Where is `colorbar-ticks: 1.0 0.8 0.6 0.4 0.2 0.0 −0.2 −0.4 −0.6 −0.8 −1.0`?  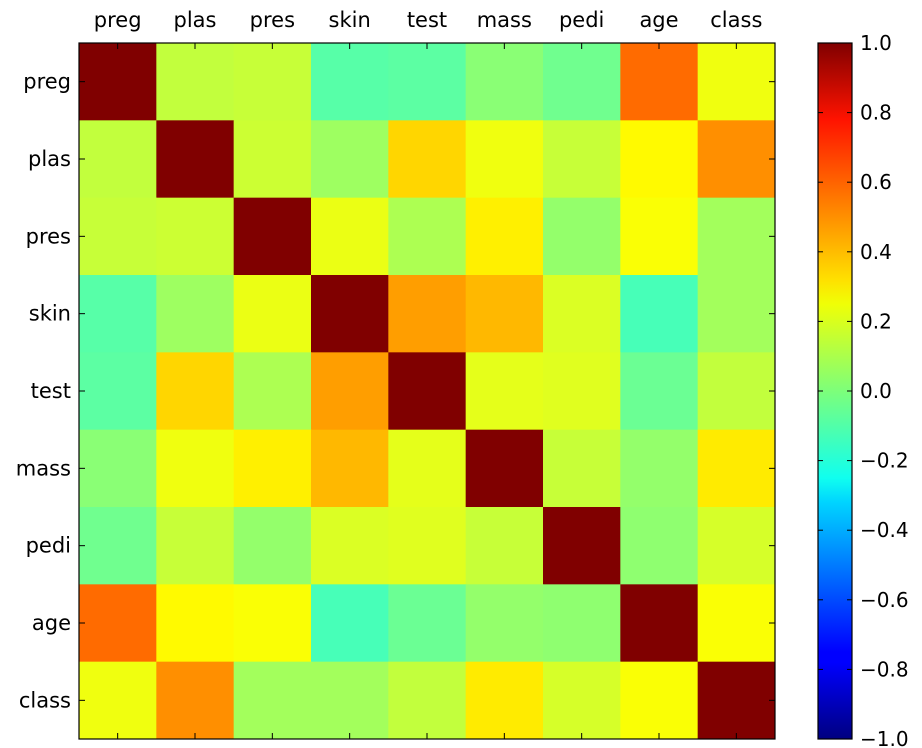 colorbar-ticks: 1.0 0.8 0.6 0.4 0.2 0.0 −0.2 −0.4 −0.6 −0.8 −1.0 is located at coordinates (863, 389).